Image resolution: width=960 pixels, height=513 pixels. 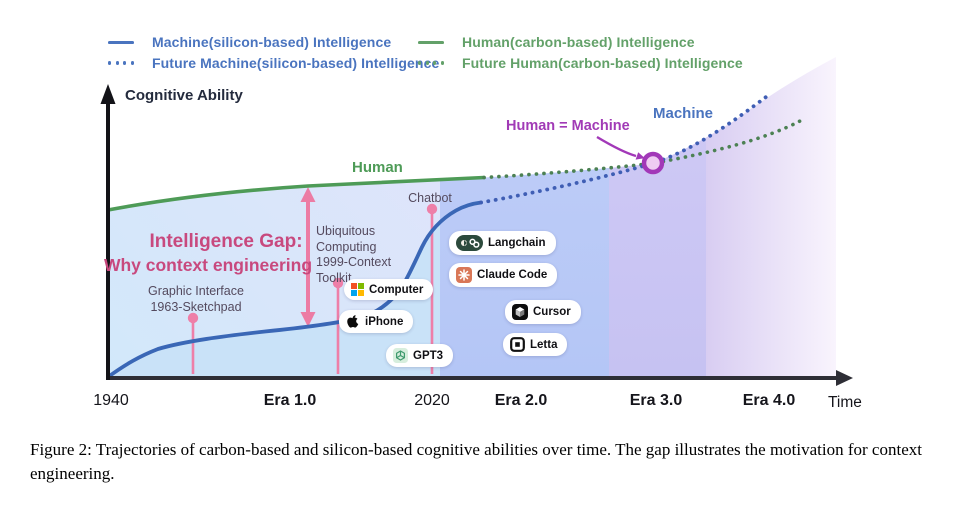 What do you see at coordinates (208, 265) in the screenshot?
I see `gap-subtitle: Why context engineering` at bounding box center [208, 265].